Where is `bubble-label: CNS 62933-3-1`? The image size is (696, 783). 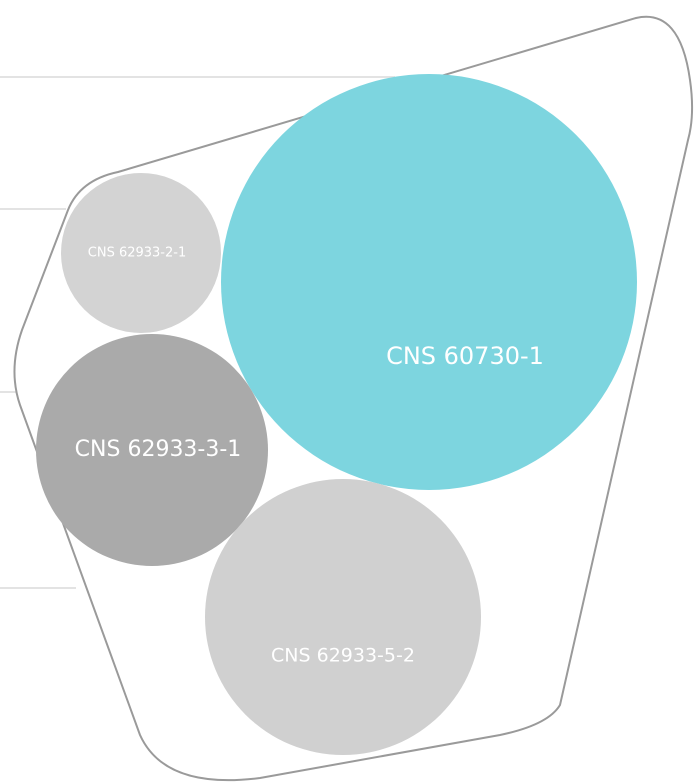
bubble-label: CNS 62933-3-1 is located at coordinates (158, 449).